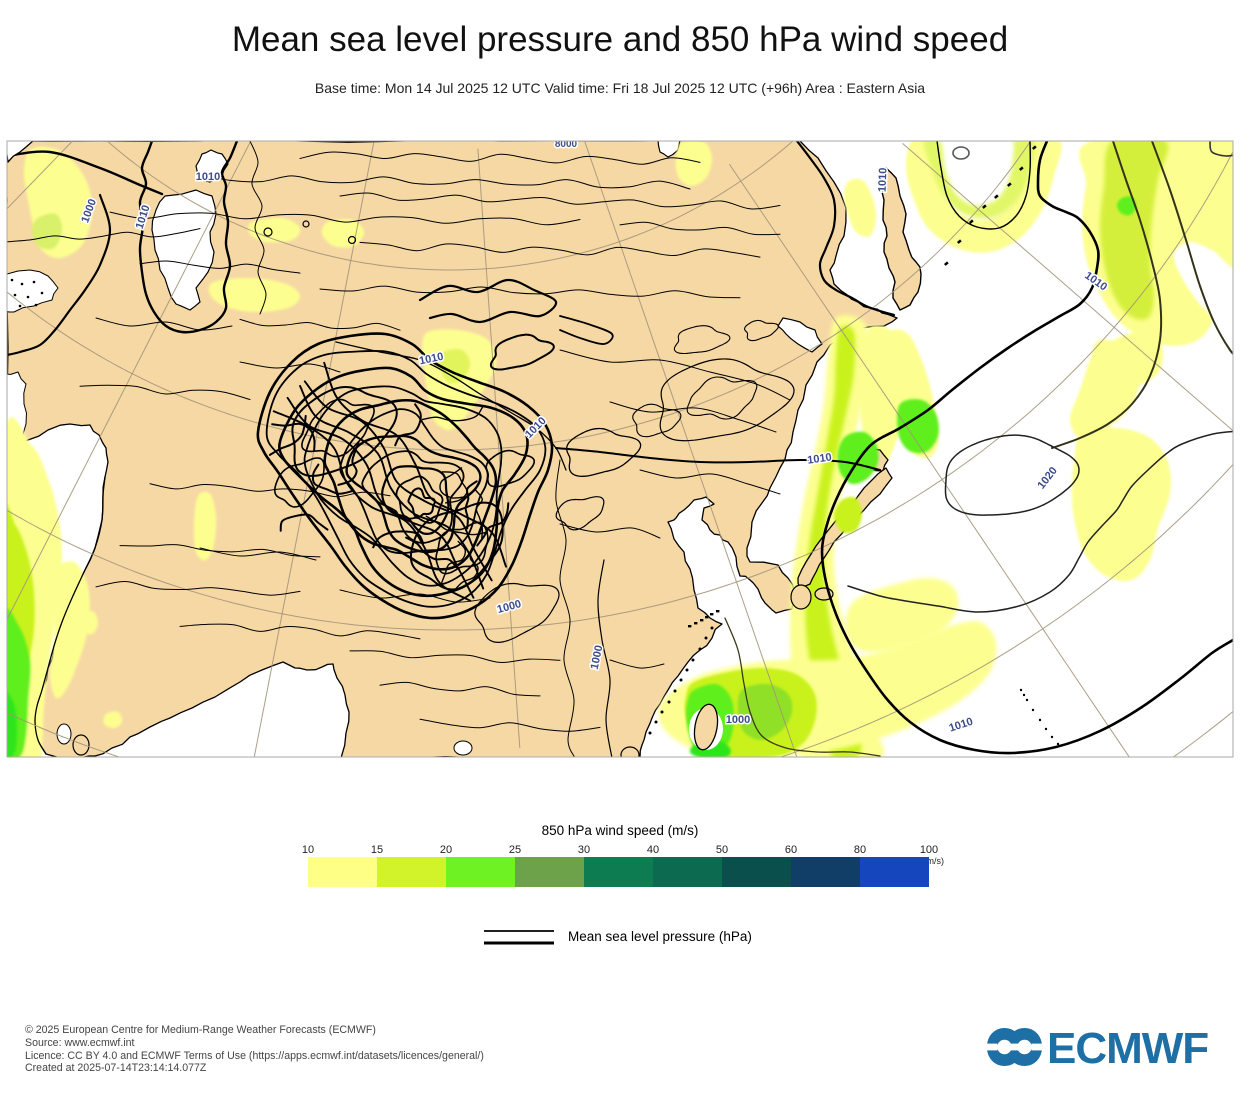 The image size is (1240, 1116). I want to click on svg-text: 25, so click(515, 850).